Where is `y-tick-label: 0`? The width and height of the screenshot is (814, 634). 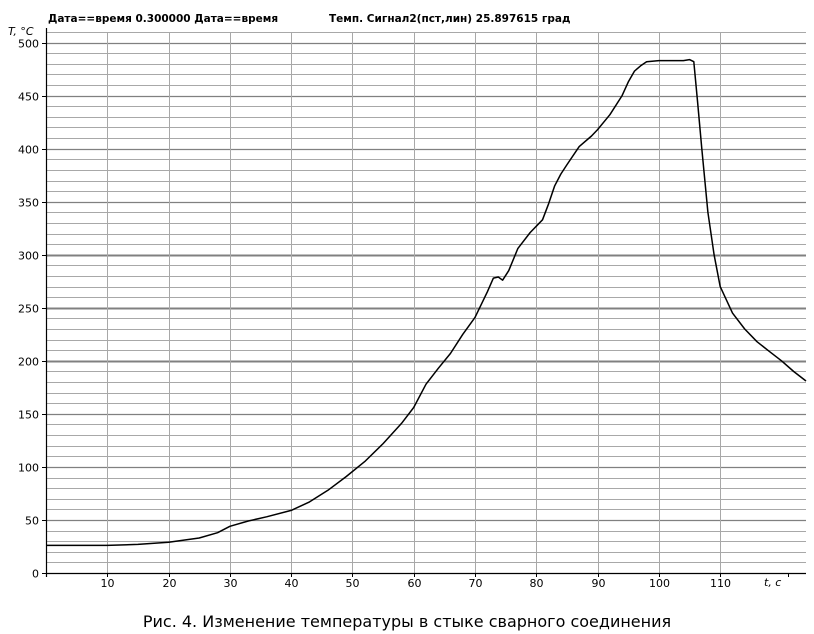 y-tick-label: 0 is located at coordinates (35, 574).